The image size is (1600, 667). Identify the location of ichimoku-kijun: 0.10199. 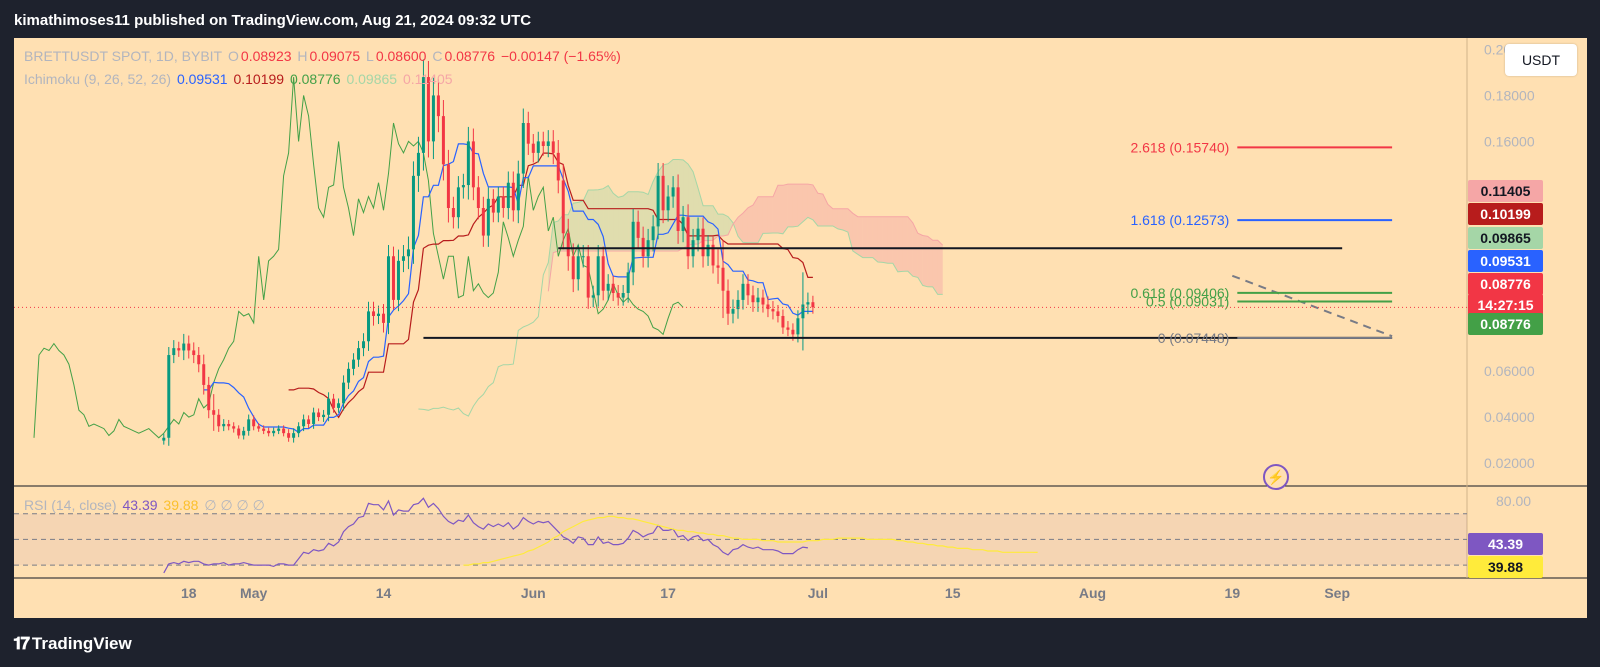
(259, 79).